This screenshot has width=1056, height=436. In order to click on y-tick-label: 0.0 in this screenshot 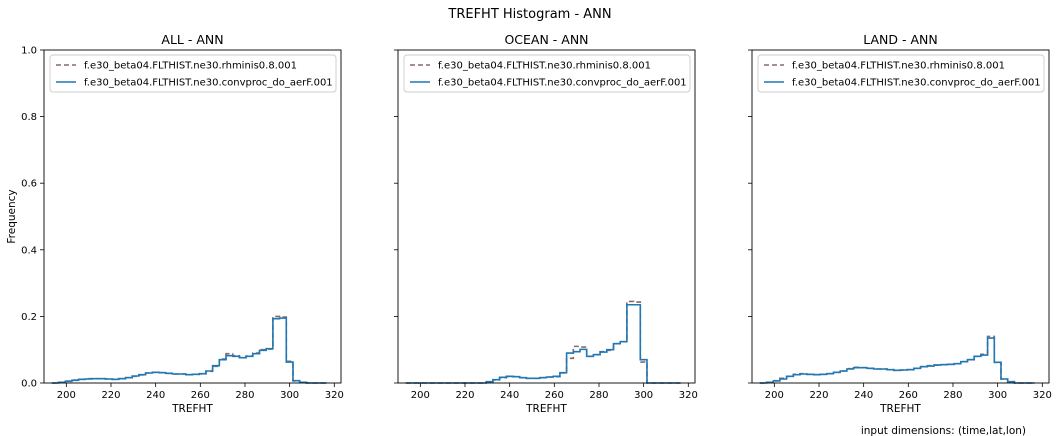, I will do `click(29, 384)`.